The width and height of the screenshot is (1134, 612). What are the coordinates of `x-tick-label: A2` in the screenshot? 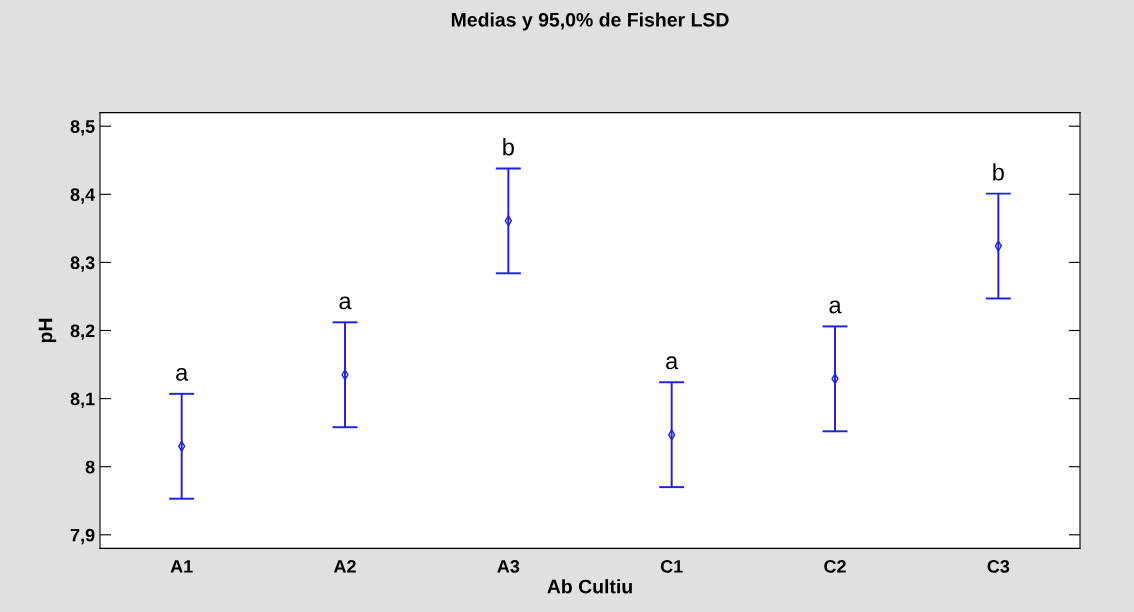 It's located at (344, 566).